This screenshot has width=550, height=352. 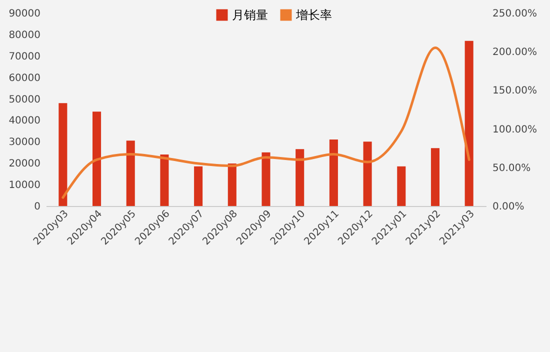 I want to click on y-tick-label: 0, so click(x=37, y=207).